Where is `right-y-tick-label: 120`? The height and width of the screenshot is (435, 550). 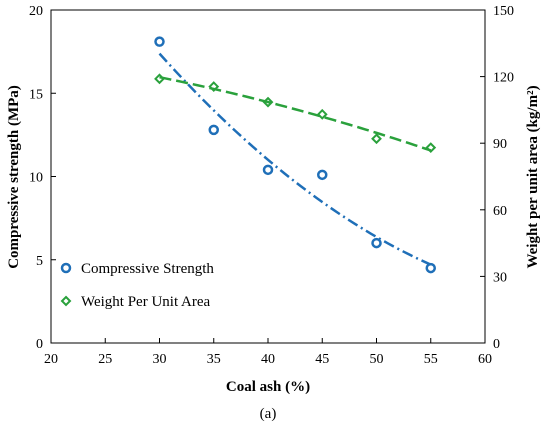
right-y-tick-label: 120 is located at coordinates (503, 78).